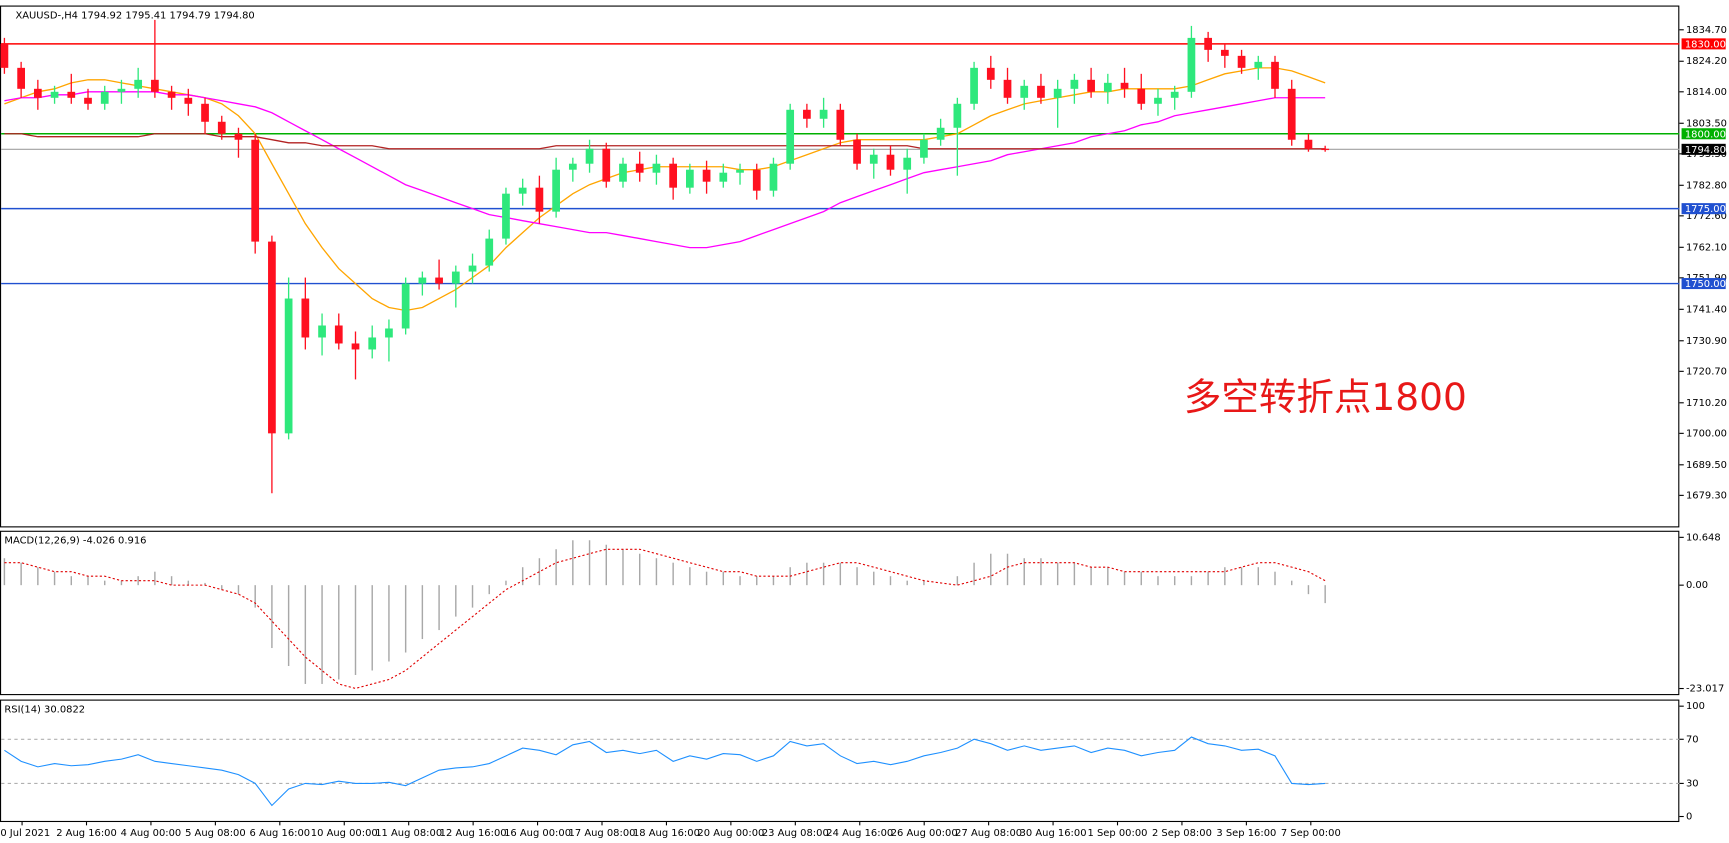  What do you see at coordinates (44, 709) in the screenshot?
I see `panel-title: RSI(14) 30.0822` at bounding box center [44, 709].